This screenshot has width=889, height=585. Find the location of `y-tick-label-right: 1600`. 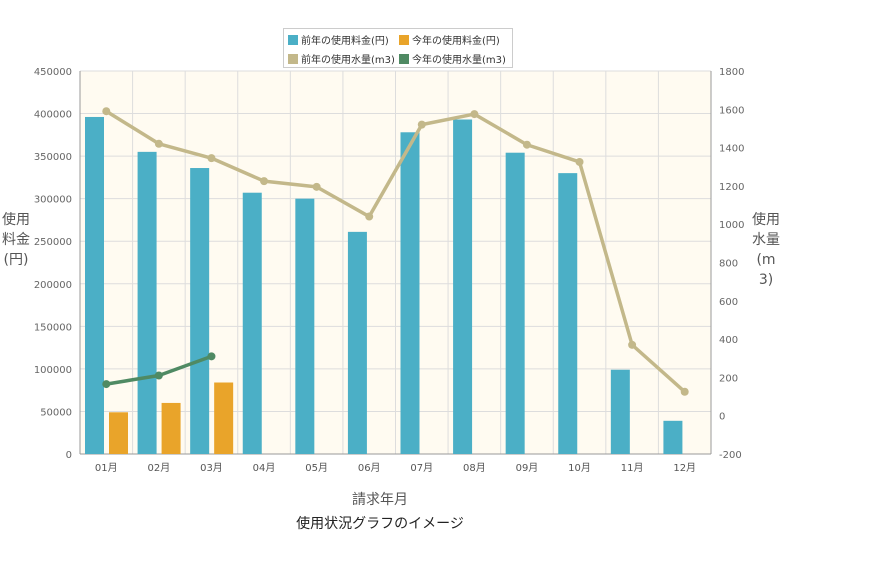

y-tick-label-right: 1600 is located at coordinates (731, 110).